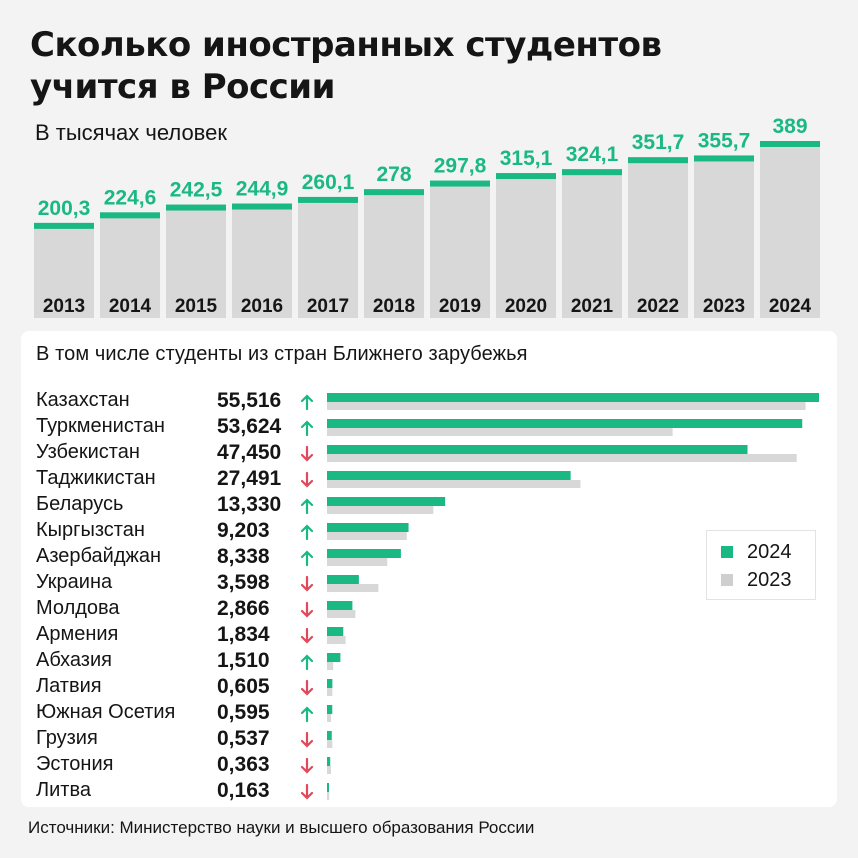 Image resolution: width=858 pixels, height=858 pixels. What do you see at coordinates (196, 190) in the screenshot?
I see `year-value-label: 242,5` at bounding box center [196, 190].